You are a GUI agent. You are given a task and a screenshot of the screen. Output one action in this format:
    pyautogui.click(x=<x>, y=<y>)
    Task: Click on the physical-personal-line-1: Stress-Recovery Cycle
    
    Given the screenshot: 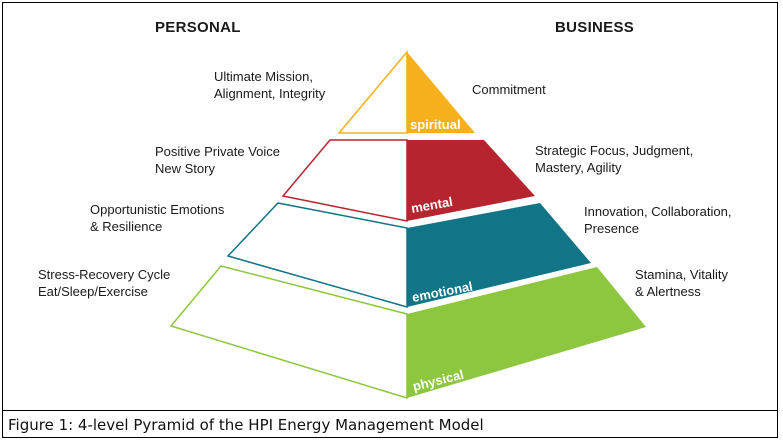 What is the action you would take?
    pyautogui.click(x=104, y=274)
    